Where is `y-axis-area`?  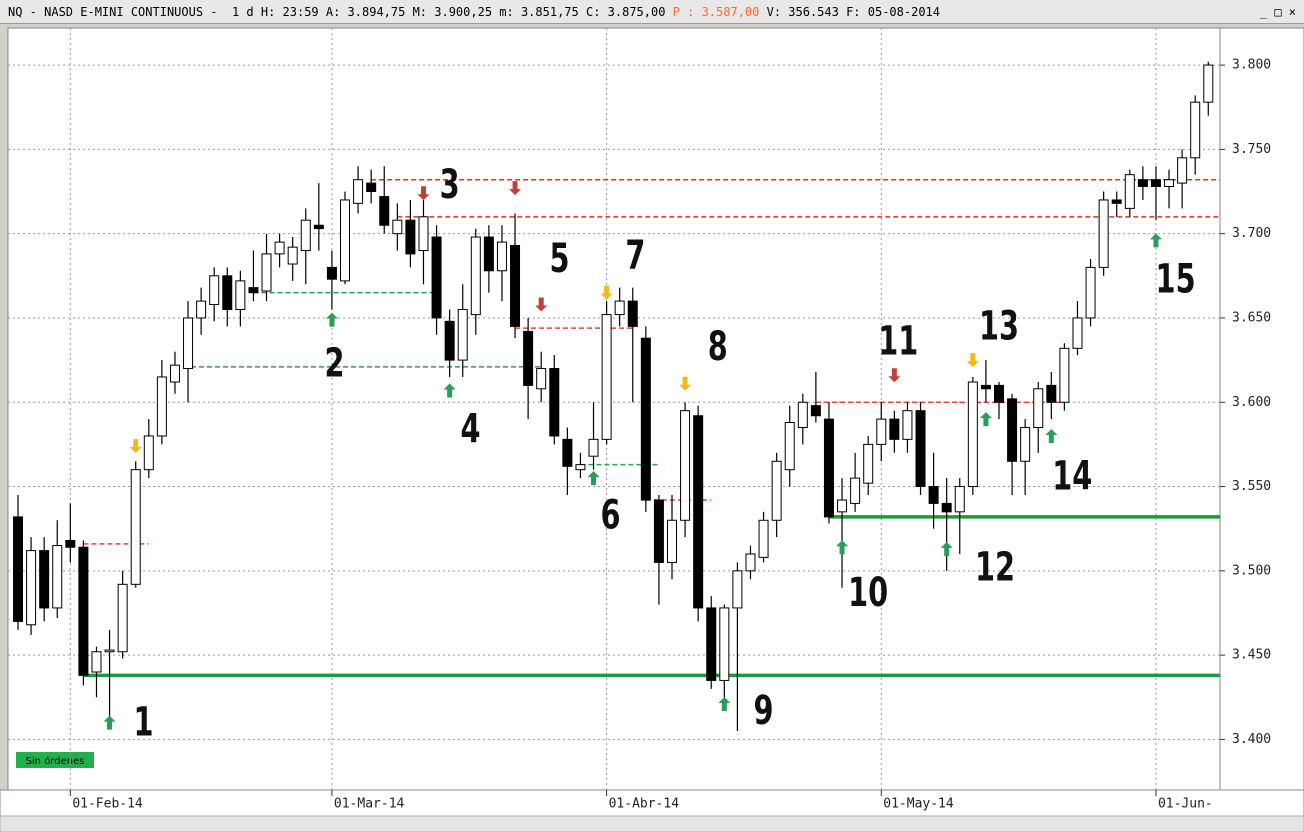
y-axis-area is located at coordinates (1261, 409).